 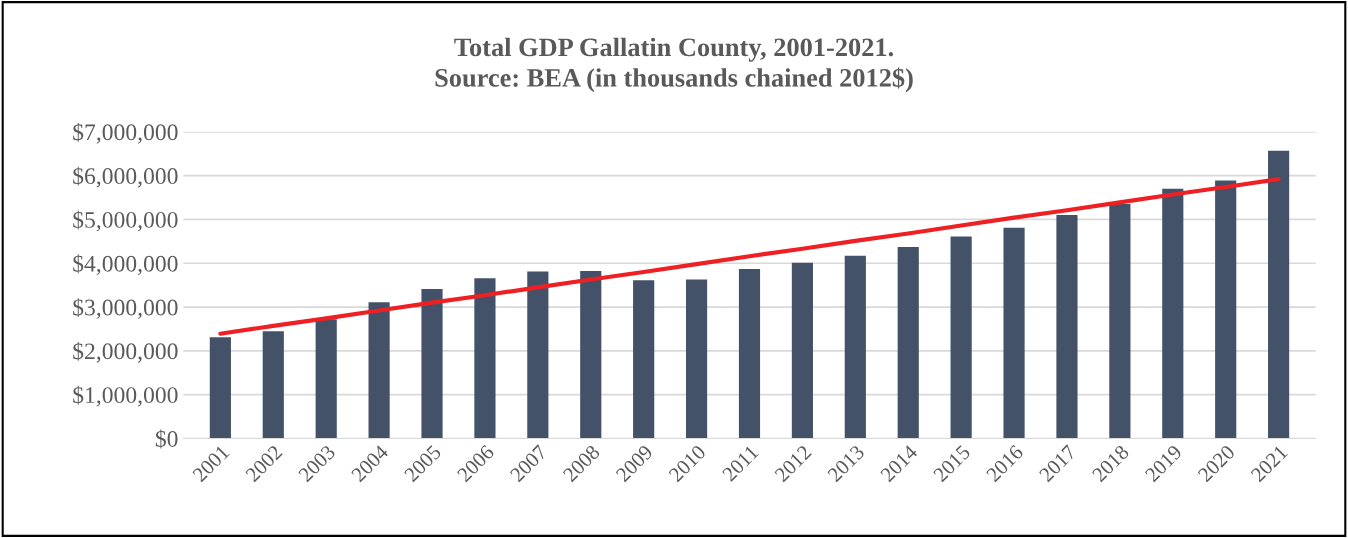 I want to click on x-tick-label: 2001, so click(x=210, y=463).